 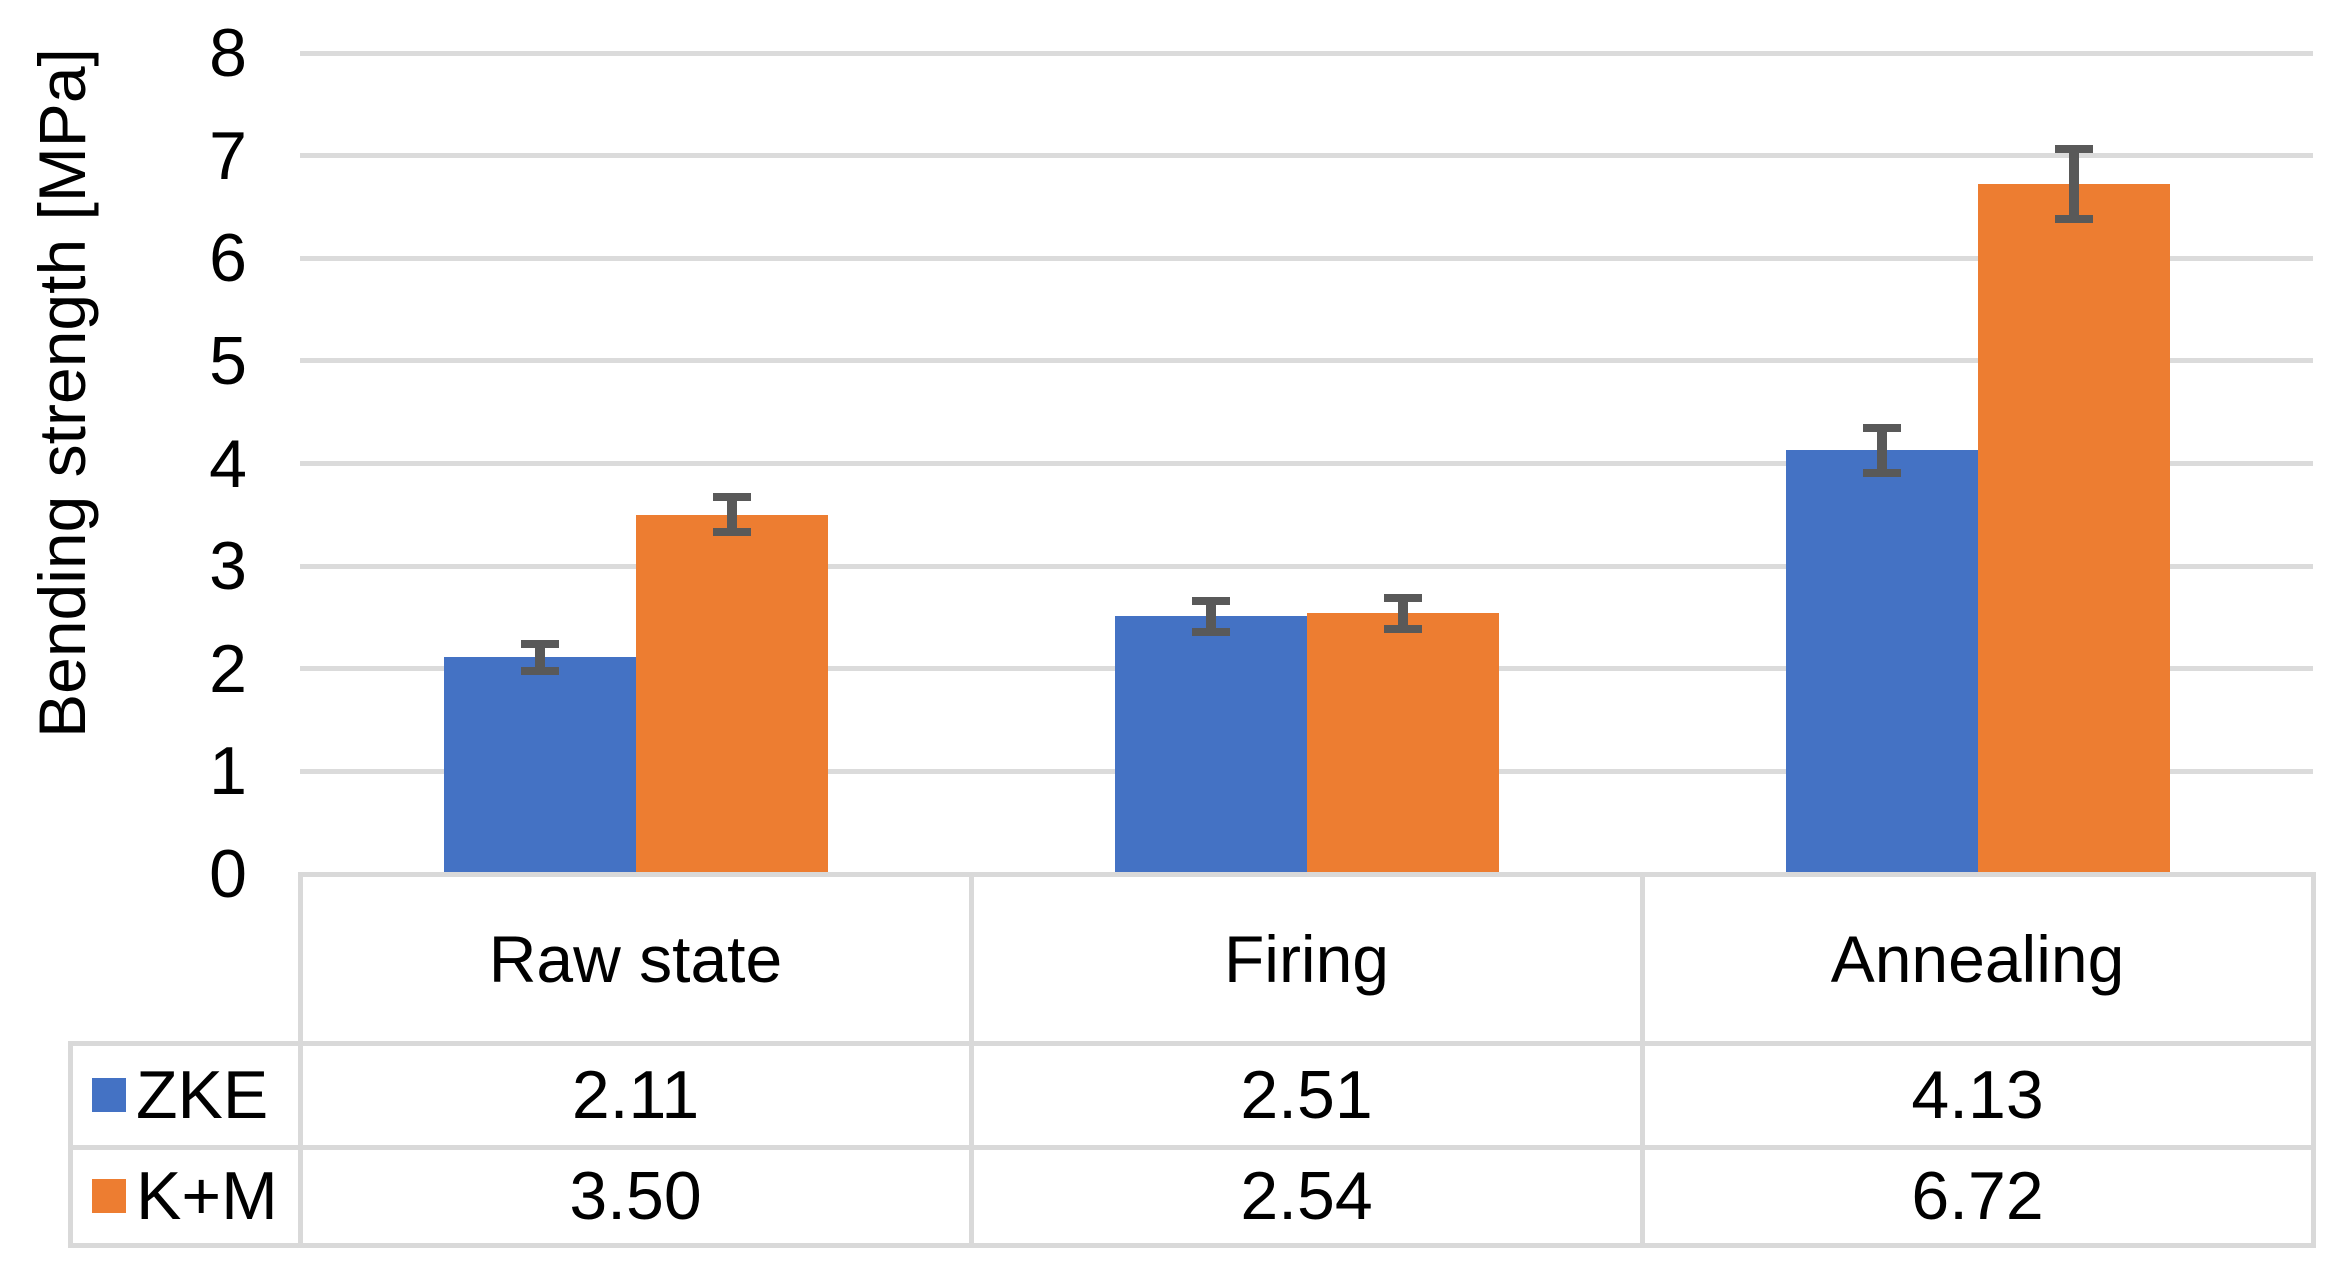 I want to click on error-bar-zke-annealing-cap-top, so click(x=1881, y=427).